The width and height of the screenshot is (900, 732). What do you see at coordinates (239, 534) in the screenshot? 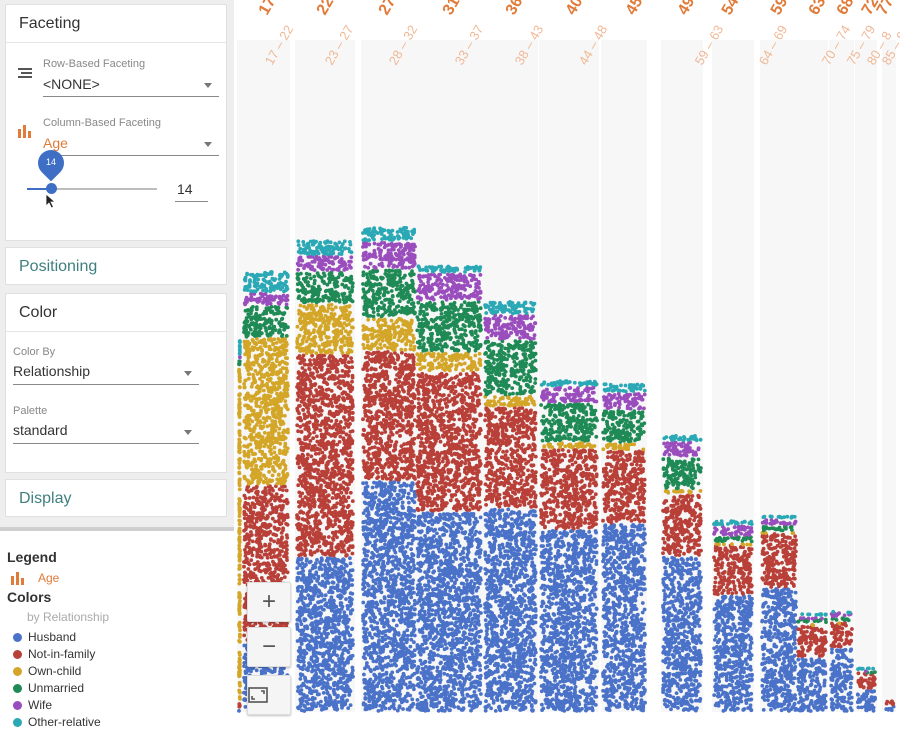
I see `dot-group-own-child` at bounding box center [239, 534].